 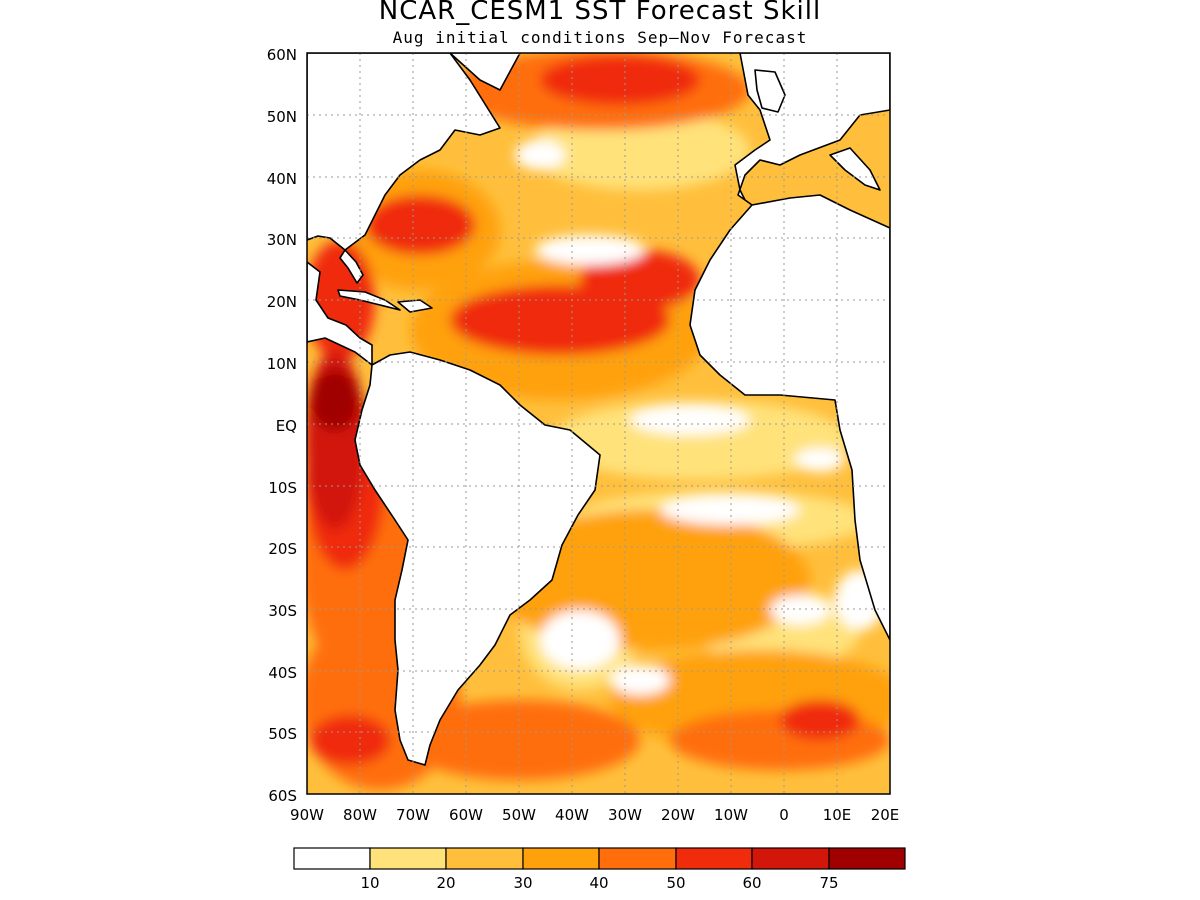 I want to click on lat-label: 50S, so click(x=282, y=734).